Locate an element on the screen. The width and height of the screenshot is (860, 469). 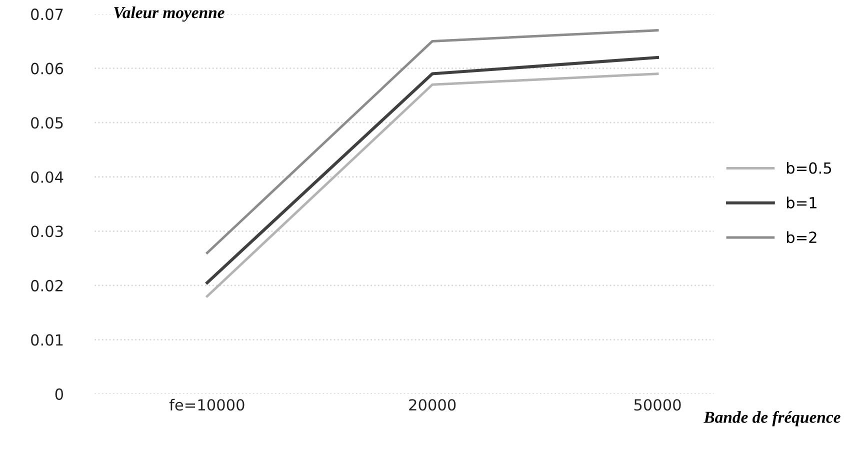
y-tick-label: 0.02 is located at coordinates (47, 286).